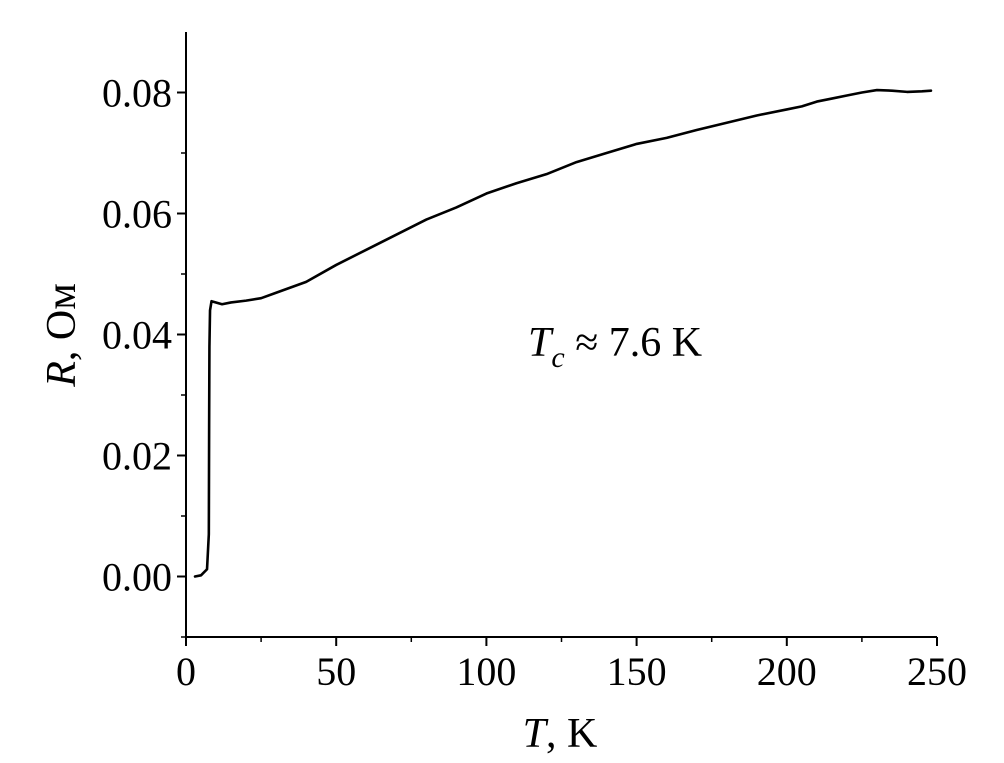 The image size is (1004, 763). Describe the element at coordinates (336, 671) in the screenshot. I see `x-tick-label: 50` at that location.